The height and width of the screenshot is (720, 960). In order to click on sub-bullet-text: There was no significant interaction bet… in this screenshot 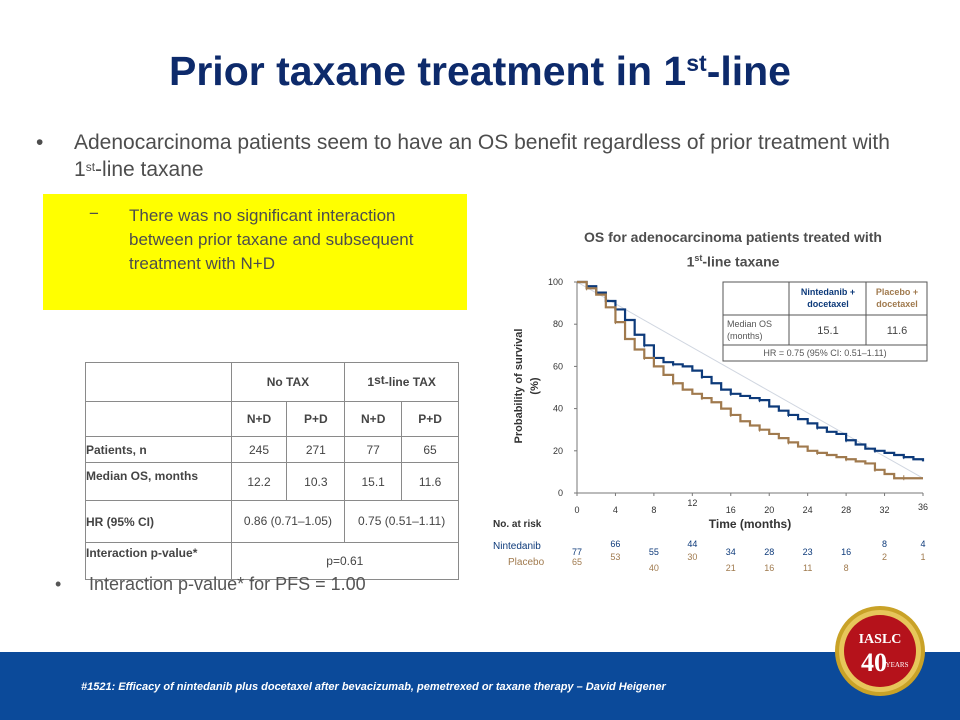, I will do `click(271, 239)`.